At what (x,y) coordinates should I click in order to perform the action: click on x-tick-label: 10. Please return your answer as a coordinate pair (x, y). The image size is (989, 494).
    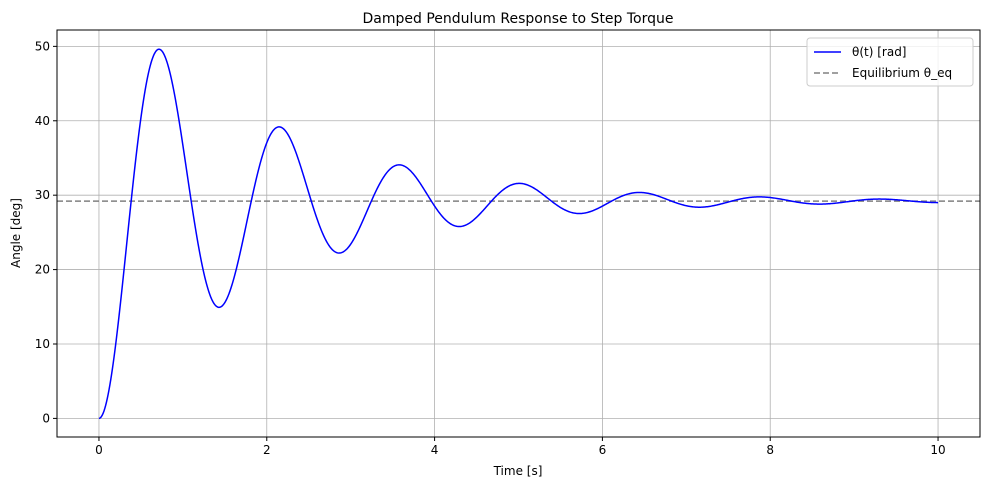
    Looking at the image, I should click on (937, 450).